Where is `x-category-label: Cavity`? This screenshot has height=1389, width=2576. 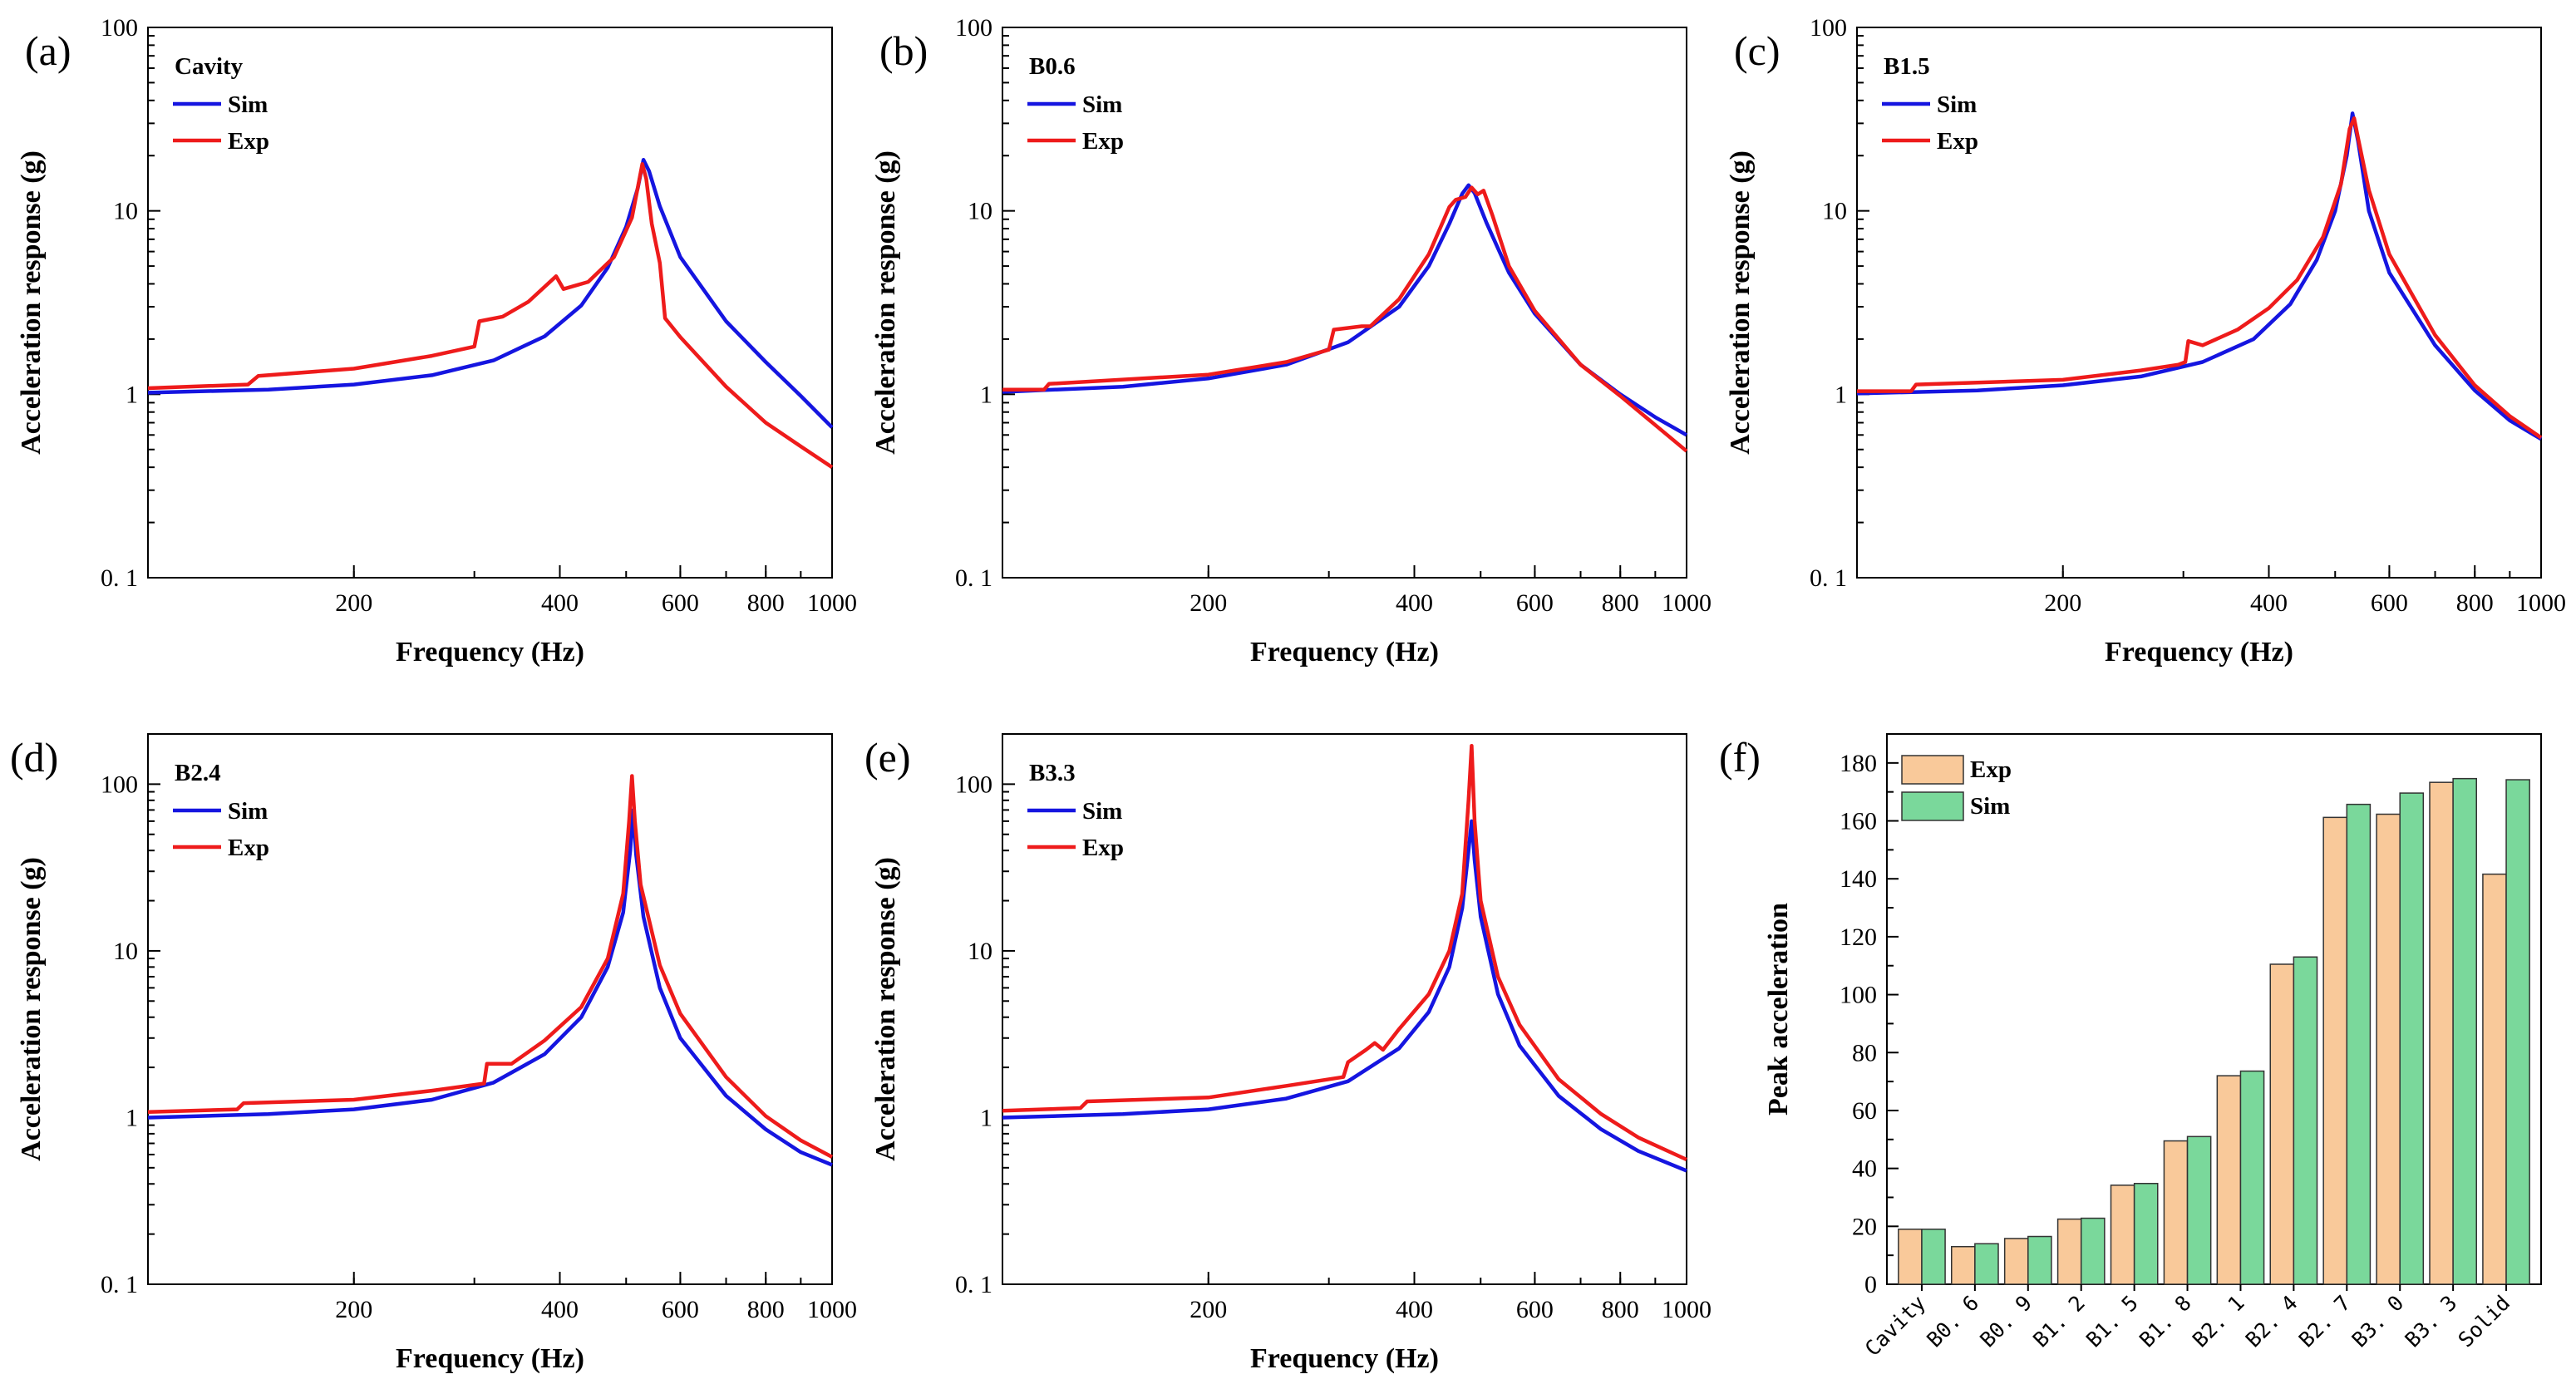 x-category-label: Cavity is located at coordinates (1895, 1326).